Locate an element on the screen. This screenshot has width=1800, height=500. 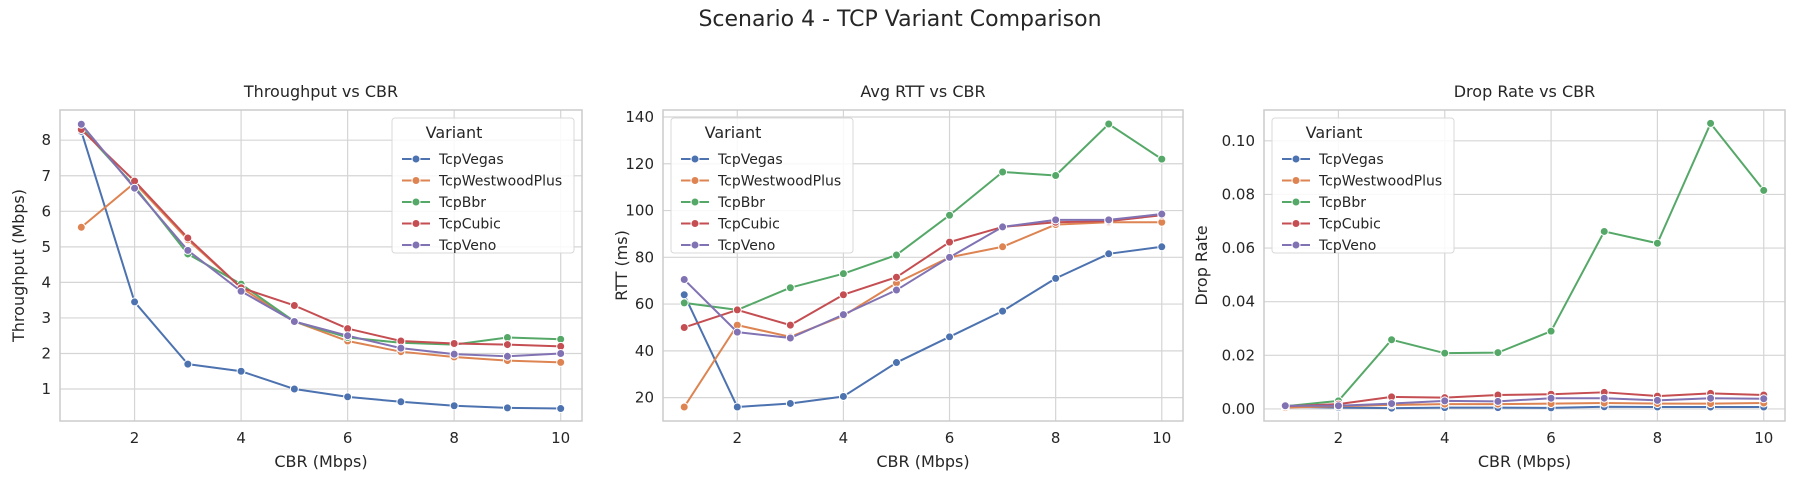
chart-title: Throughput vs CBR is located at coordinates (320, 91).